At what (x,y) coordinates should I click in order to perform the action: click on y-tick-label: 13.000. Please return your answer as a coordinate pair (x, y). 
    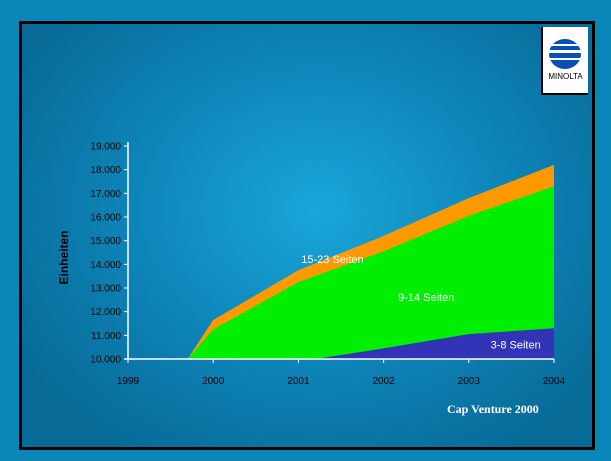
    Looking at the image, I should click on (105, 289).